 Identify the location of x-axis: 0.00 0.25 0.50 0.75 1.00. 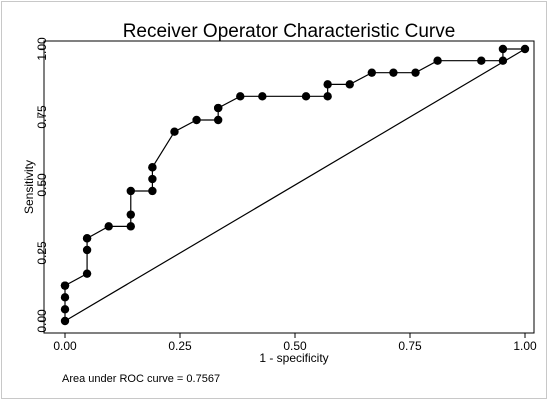
(295, 343).